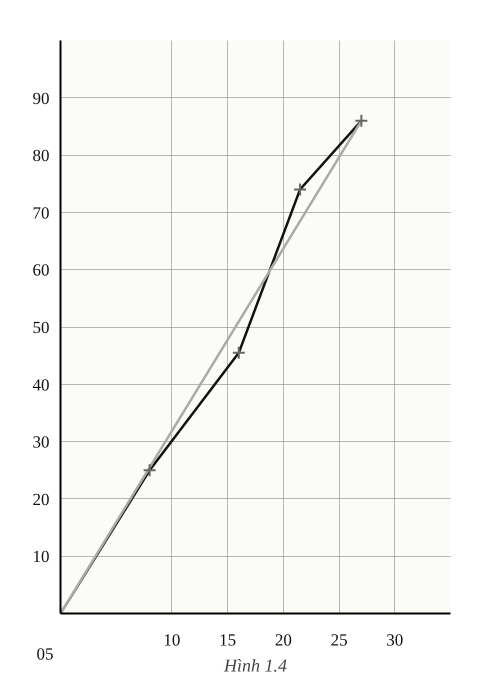  I want to click on y-tick-label: 30, so click(41, 442).